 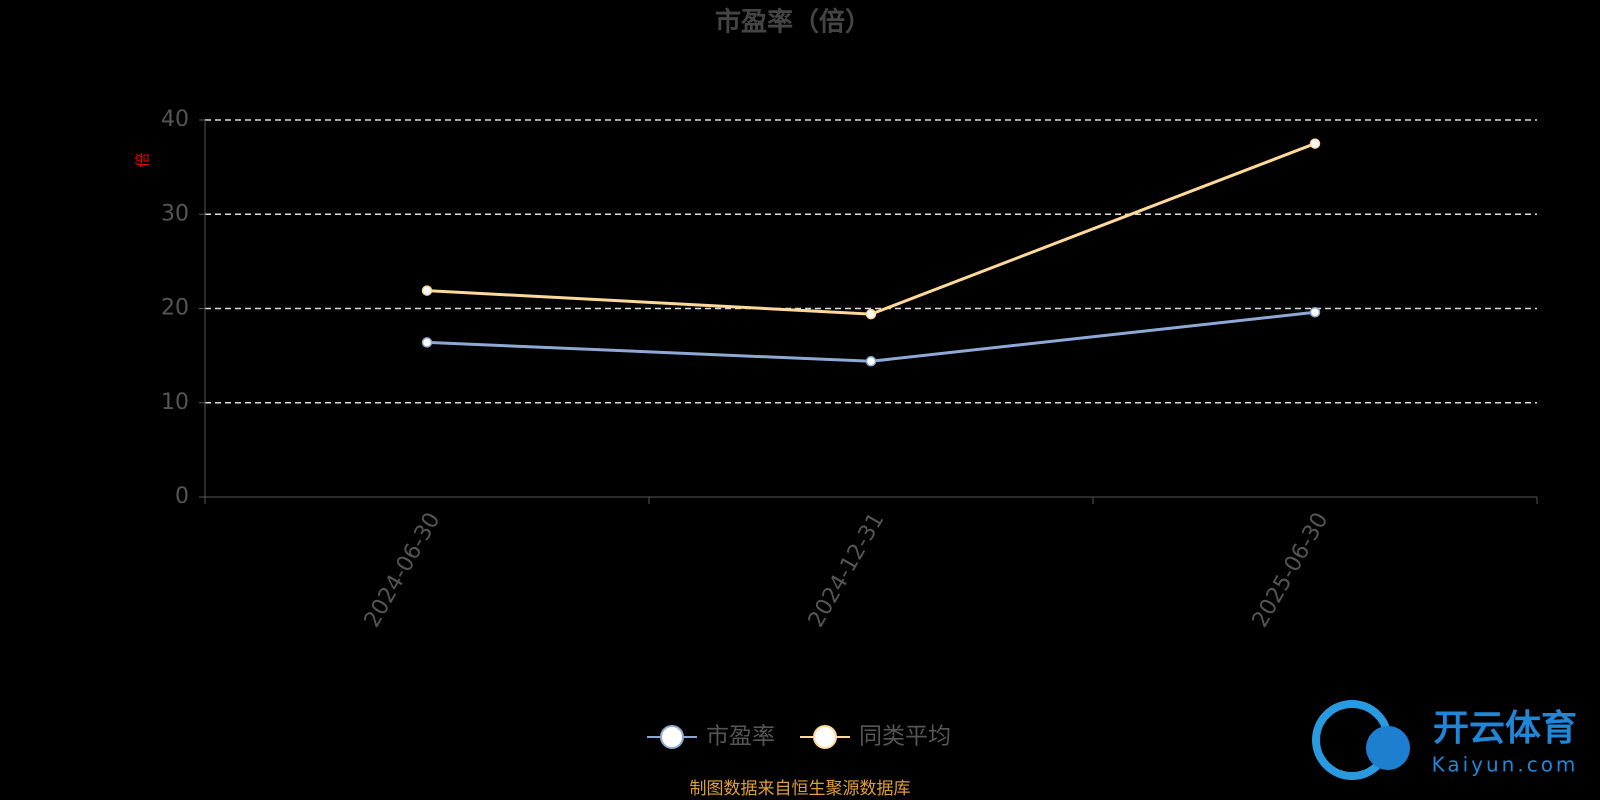 What do you see at coordinates (740, 737) in the screenshot?
I see `legend-label: 市盈率` at bounding box center [740, 737].